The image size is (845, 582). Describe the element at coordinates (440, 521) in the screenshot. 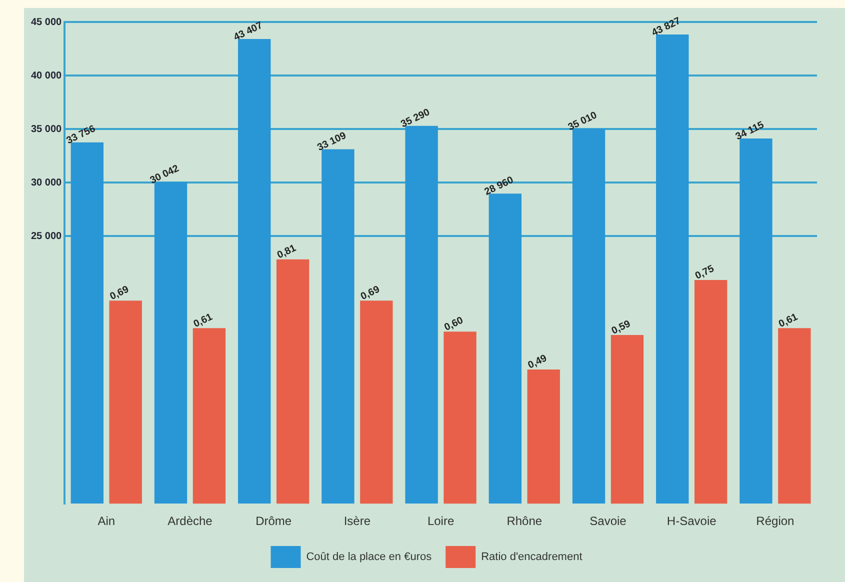

I see `x-tick-label: Loire` at that location.